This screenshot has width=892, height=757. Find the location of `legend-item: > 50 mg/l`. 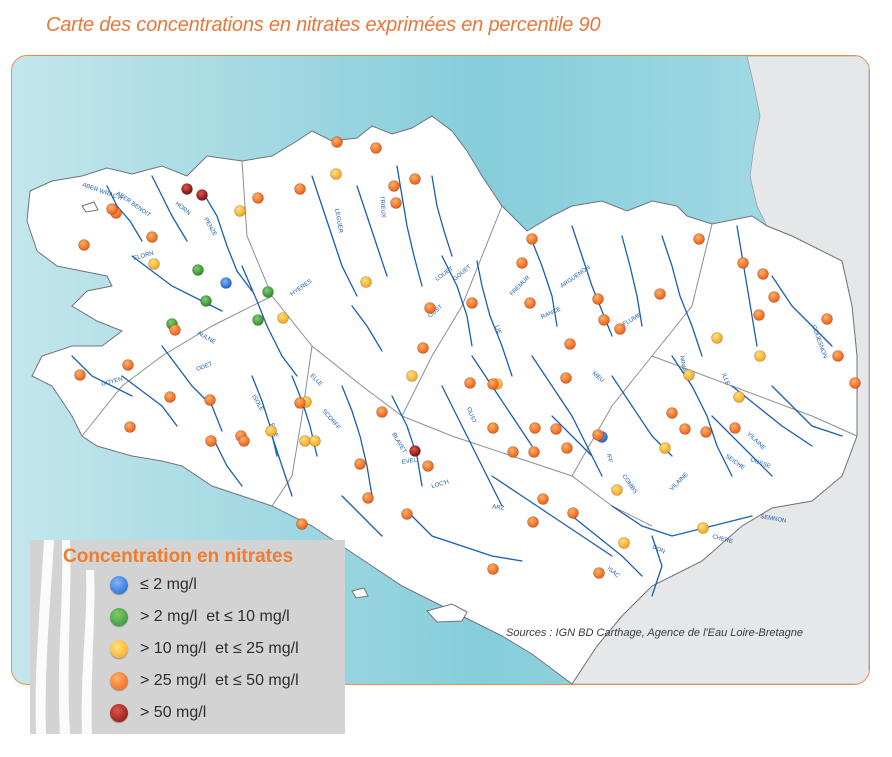

legend-item: > 50 mg/l is located at coordinates (158, 713).